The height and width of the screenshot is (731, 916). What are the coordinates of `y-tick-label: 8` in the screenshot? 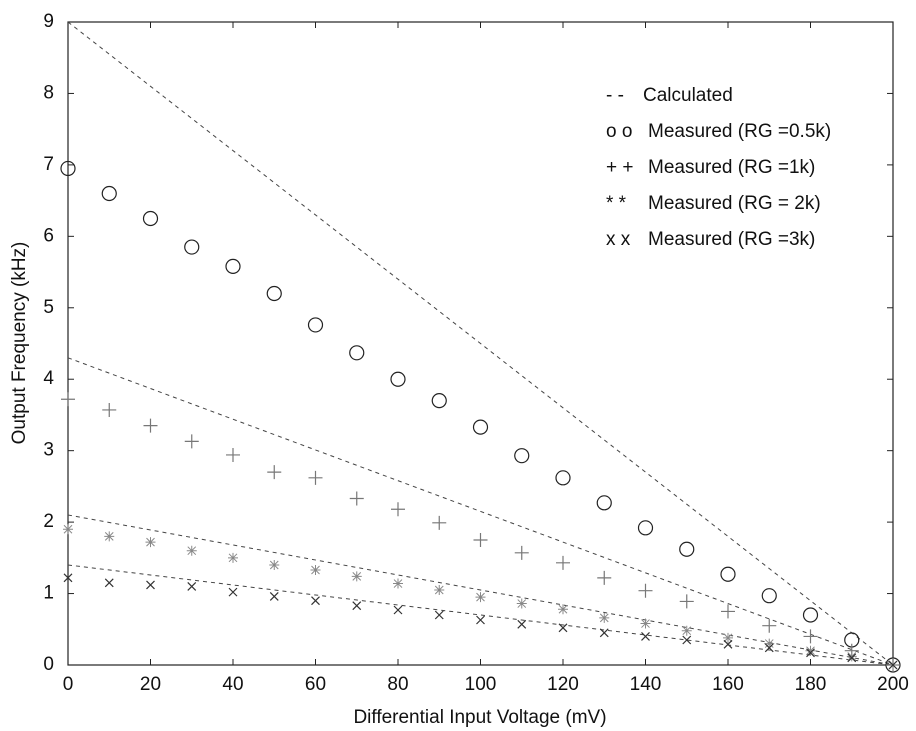 It's located at (48, 92).